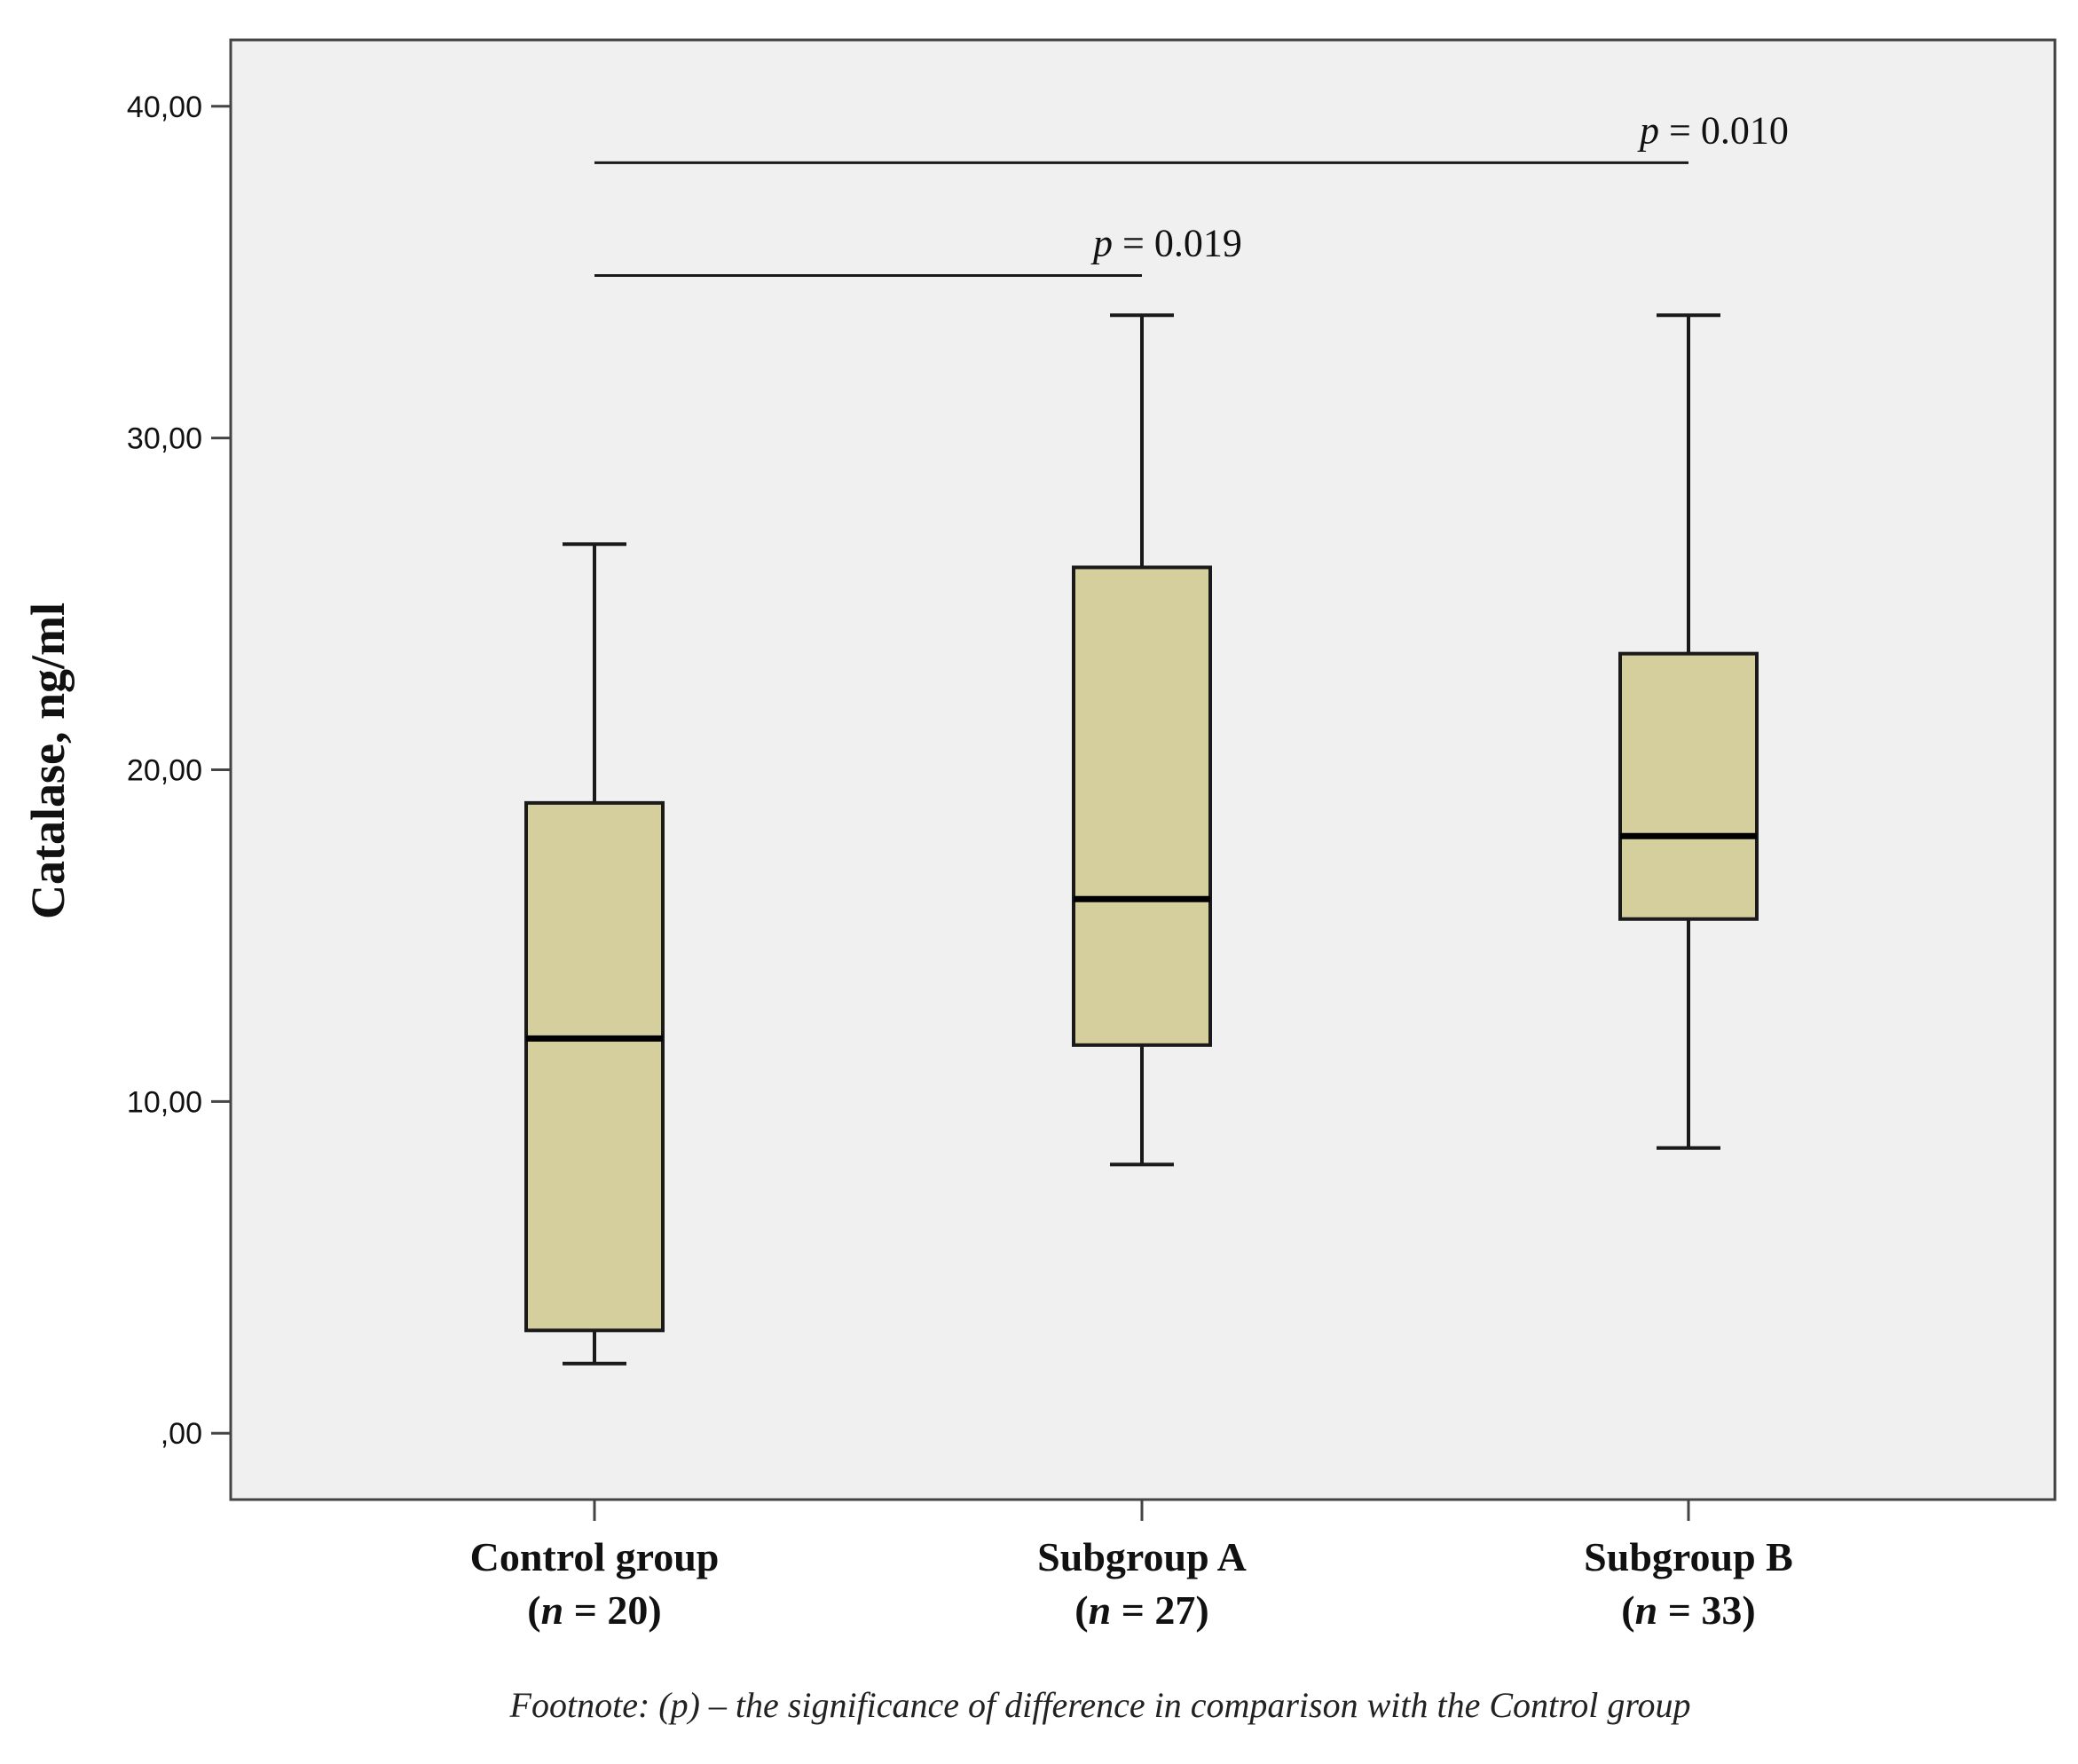 This screenshot has height=1764, width=2078. I want to click on x-sample-size-label: (n = 20), so click(594, 1610).